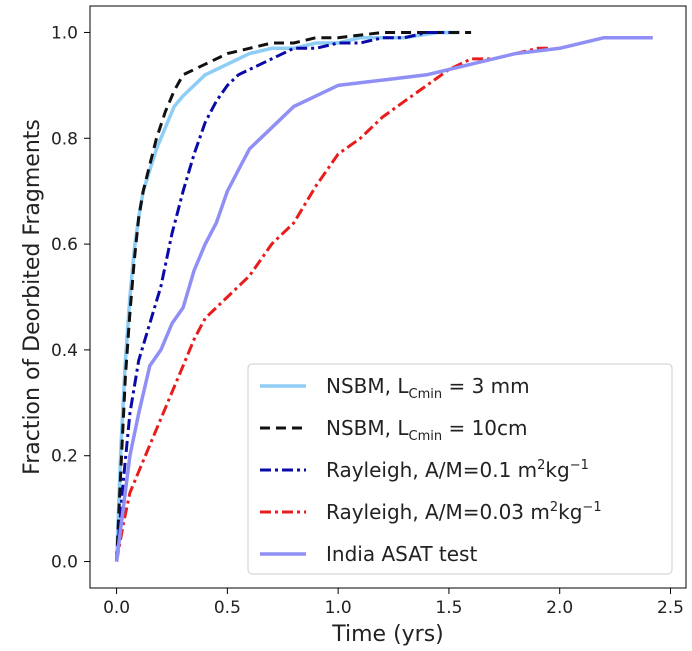 This screenshot has width=692, height=651. Describe the element at coordinates (227, 608) in the screenshot. I see `x-tick-label: 0.5` at that location.